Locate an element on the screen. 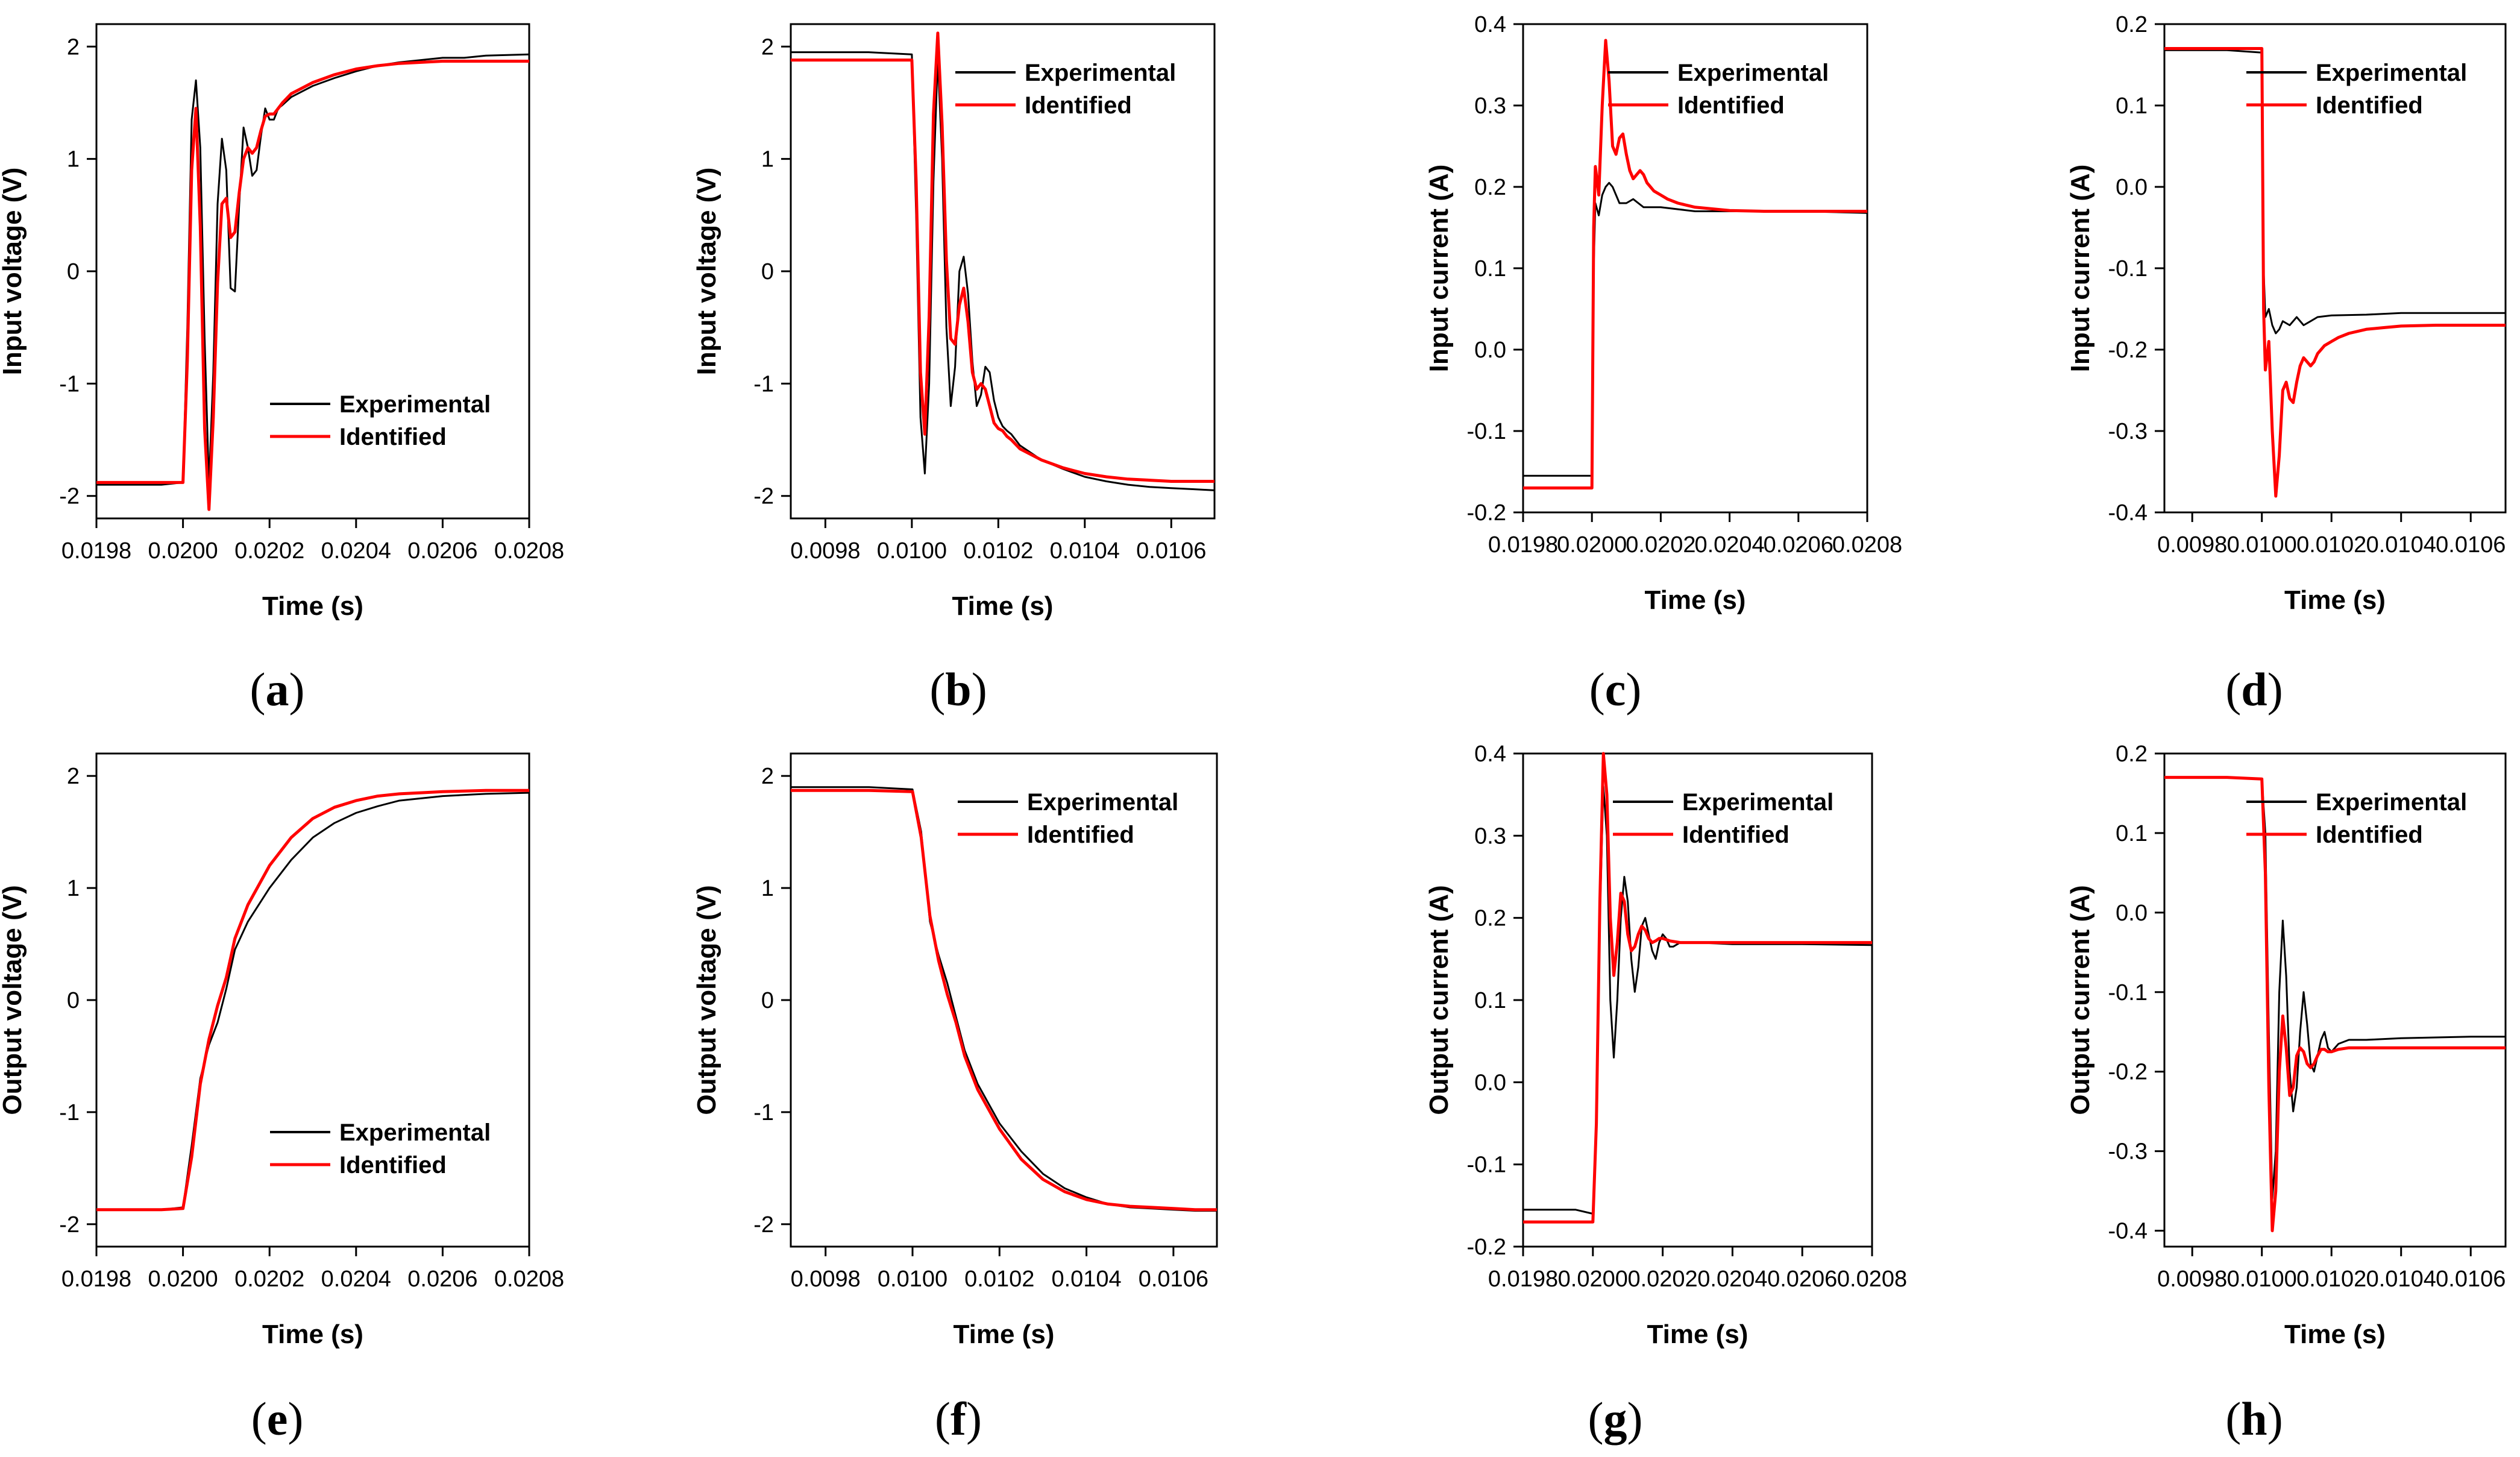  y-axis-title: Input voltage (V) is located at coordinates (706, 272).